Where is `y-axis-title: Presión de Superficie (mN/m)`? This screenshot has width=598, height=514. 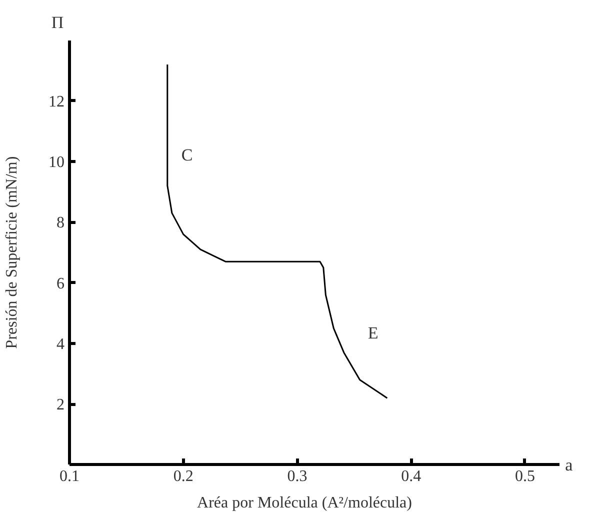 y-axis-title: Presión de Superficie (mN/m) is located at coordinates (12, 252).